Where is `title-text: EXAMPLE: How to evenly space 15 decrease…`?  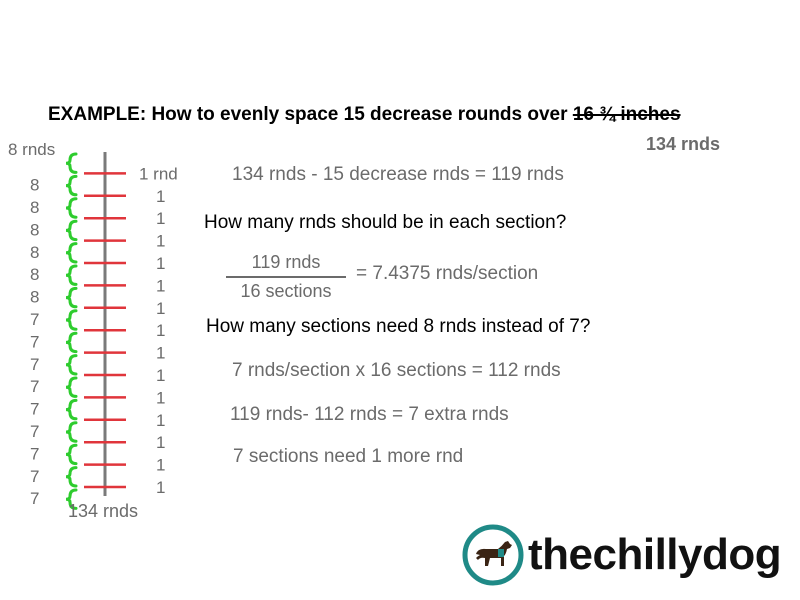
title-text: EXAMPLE: How to evenly space 15 decrease… is located at coordinates (310, 114).